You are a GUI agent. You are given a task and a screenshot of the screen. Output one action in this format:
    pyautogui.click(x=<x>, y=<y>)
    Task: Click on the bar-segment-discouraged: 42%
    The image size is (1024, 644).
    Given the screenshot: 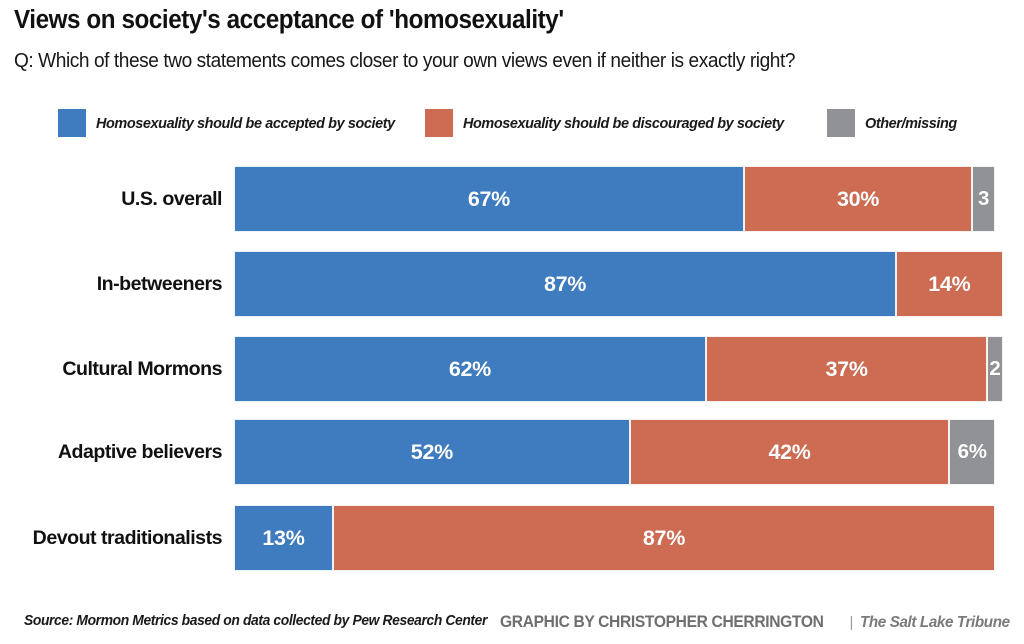 What is the action you would take?
    pyautogui.click(x=789, y=452)
    